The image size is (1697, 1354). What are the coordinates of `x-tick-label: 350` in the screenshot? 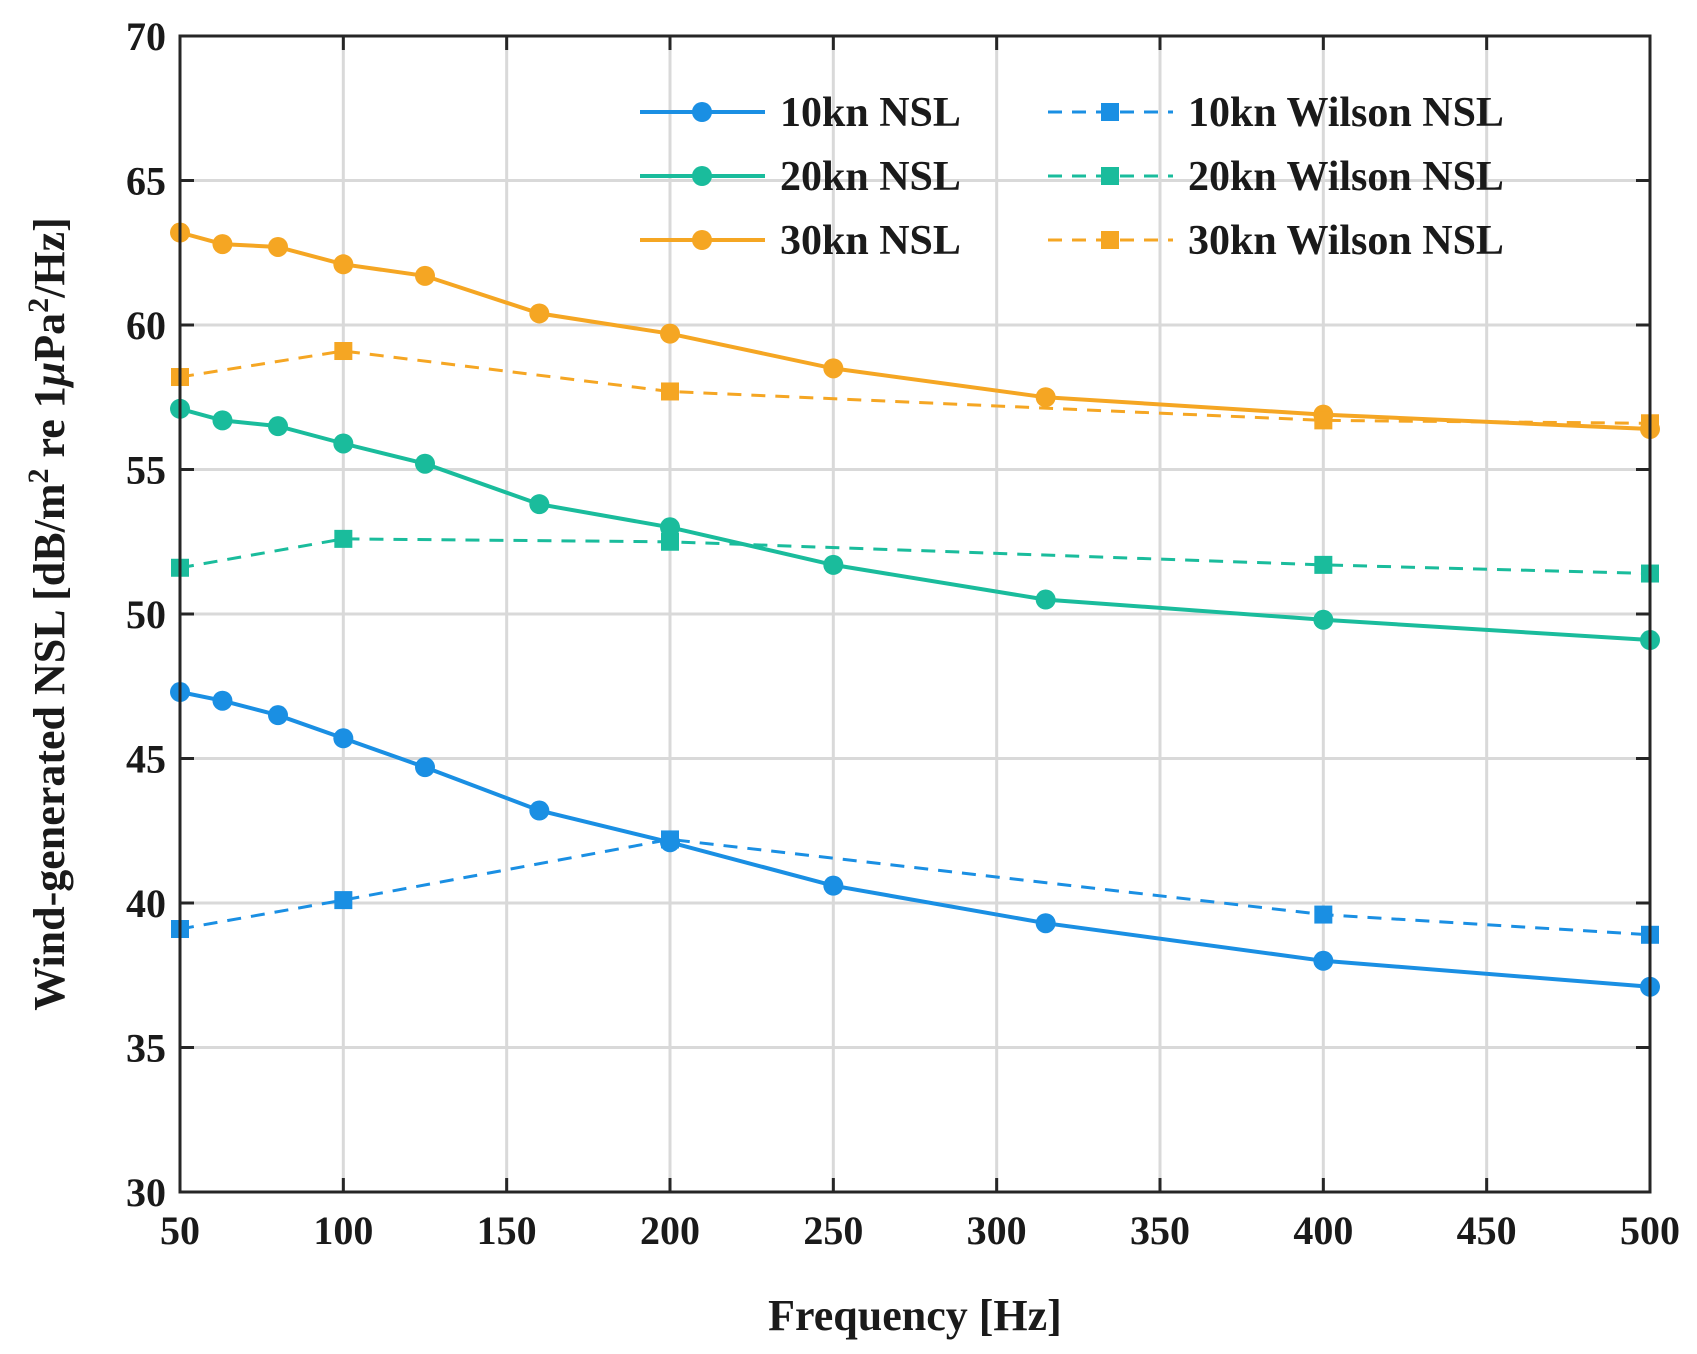 It's located at (1160, 1230).